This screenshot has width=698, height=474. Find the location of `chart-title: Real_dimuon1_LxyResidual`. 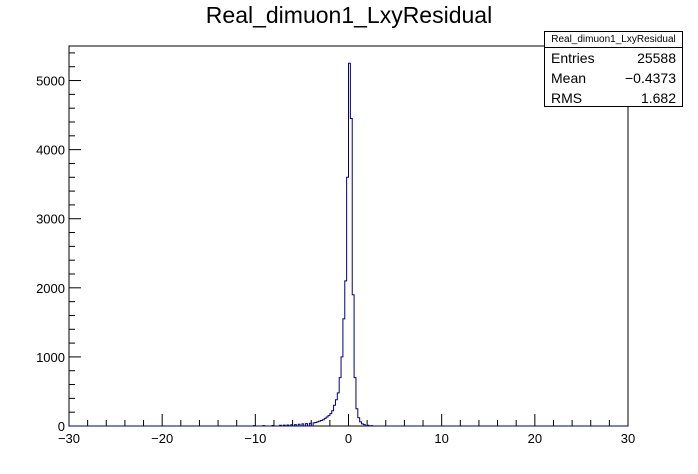

chart-title: Real_dimuon1_LxyResidual is located at coordinates (349, 15).